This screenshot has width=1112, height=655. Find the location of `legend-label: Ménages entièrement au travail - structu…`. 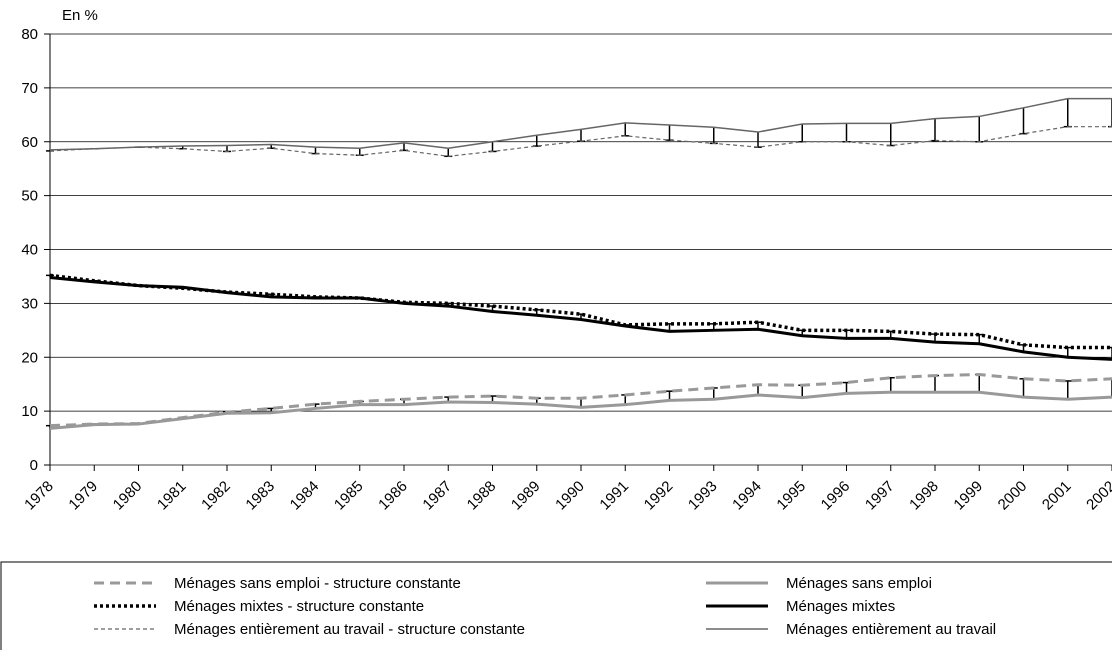

legend-label: Ménages entièrement au travail - structu… is located at coordinates (349, 629).